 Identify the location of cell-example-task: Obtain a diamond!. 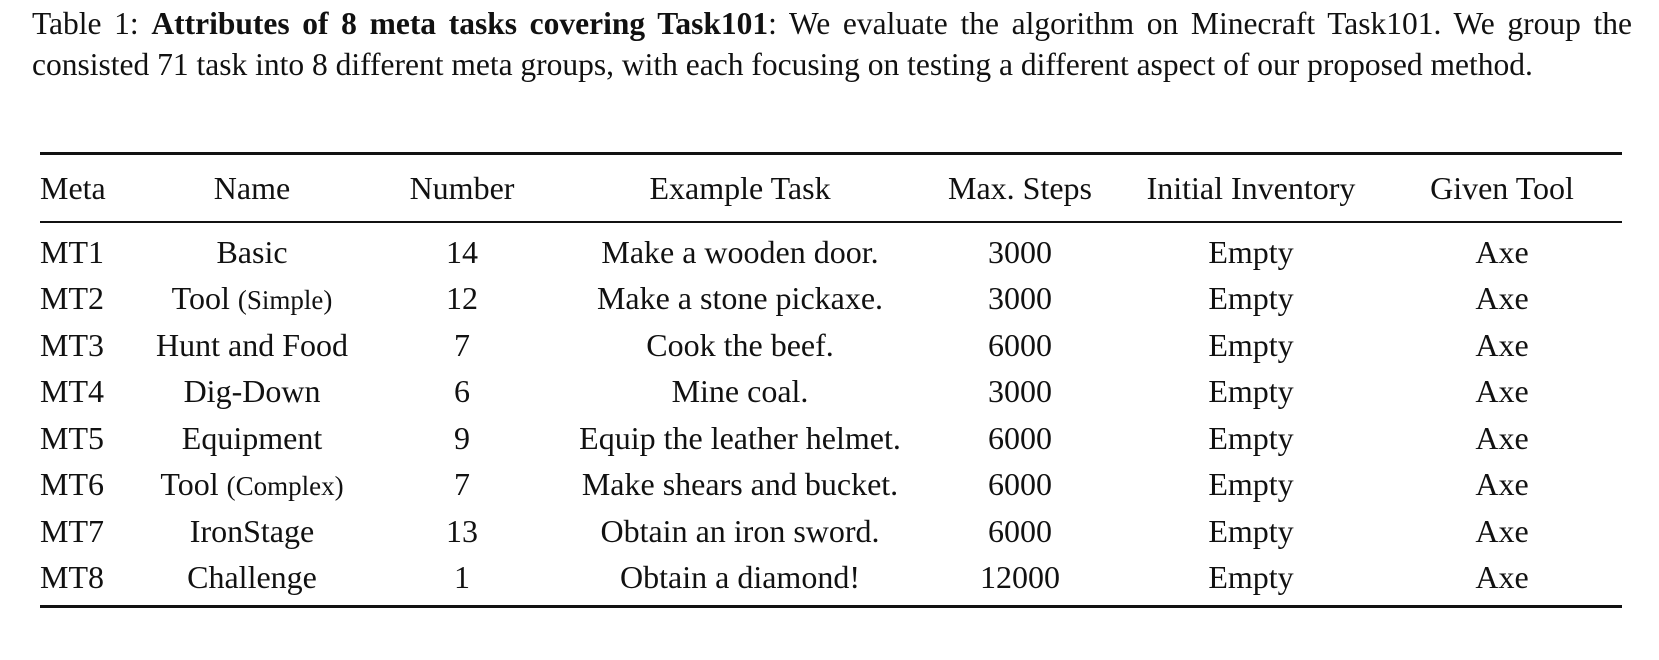
(740, 581).